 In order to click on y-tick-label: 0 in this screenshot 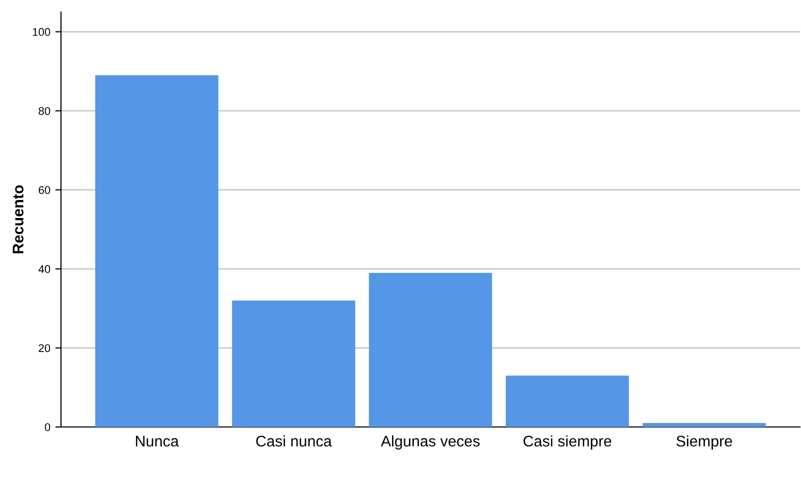, I will do `click(47, 427)`.